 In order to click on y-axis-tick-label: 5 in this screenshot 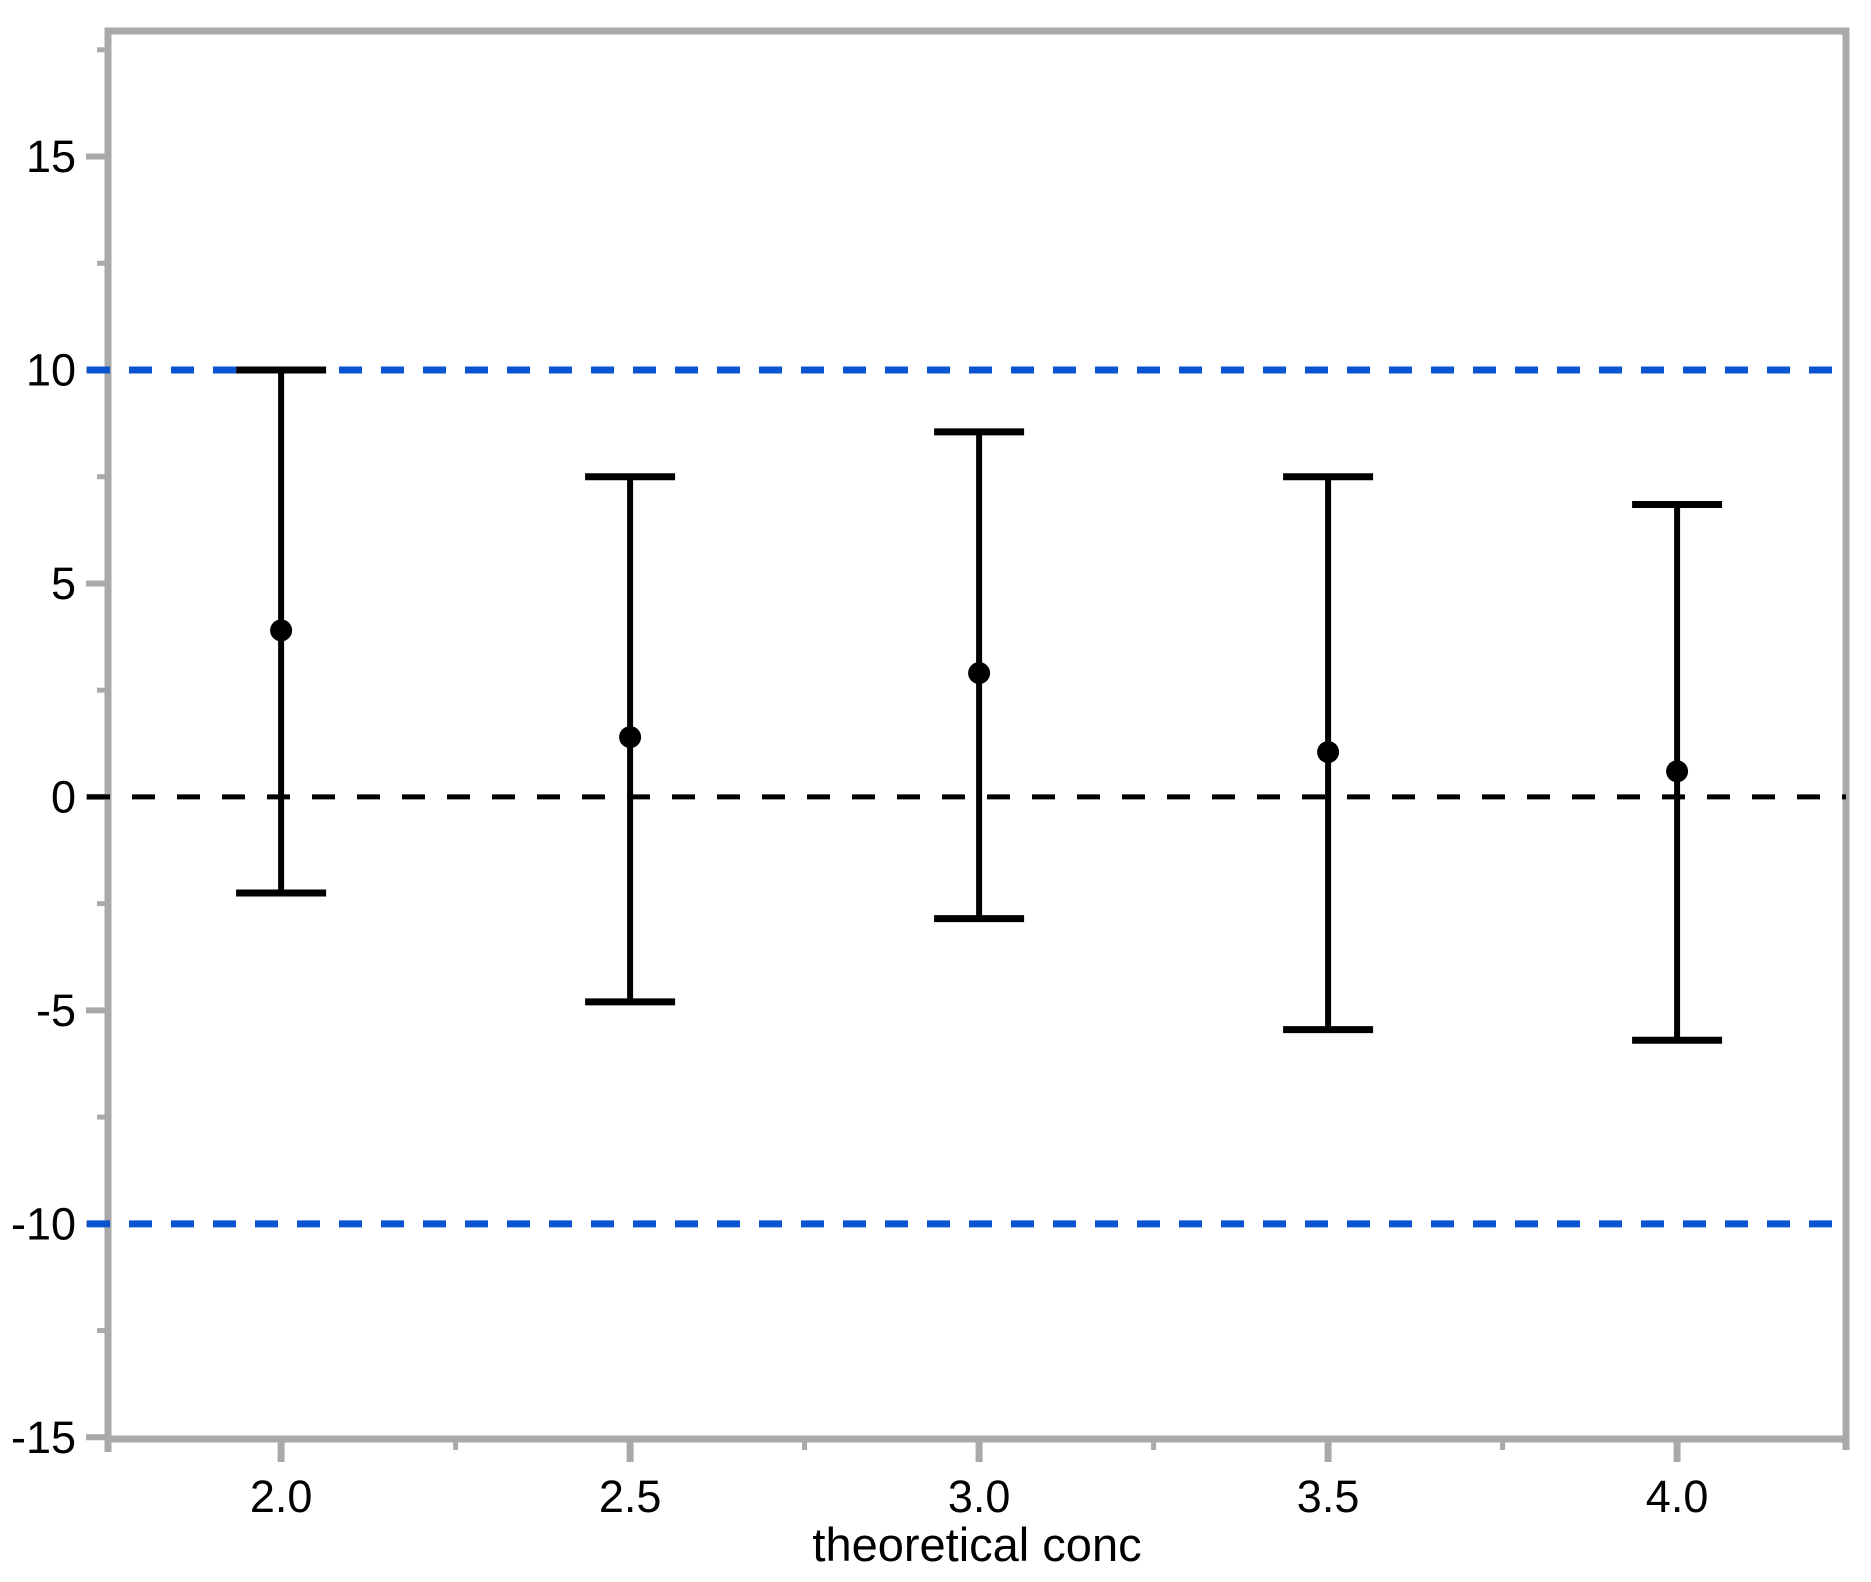, I will do `click(63, 583)`.